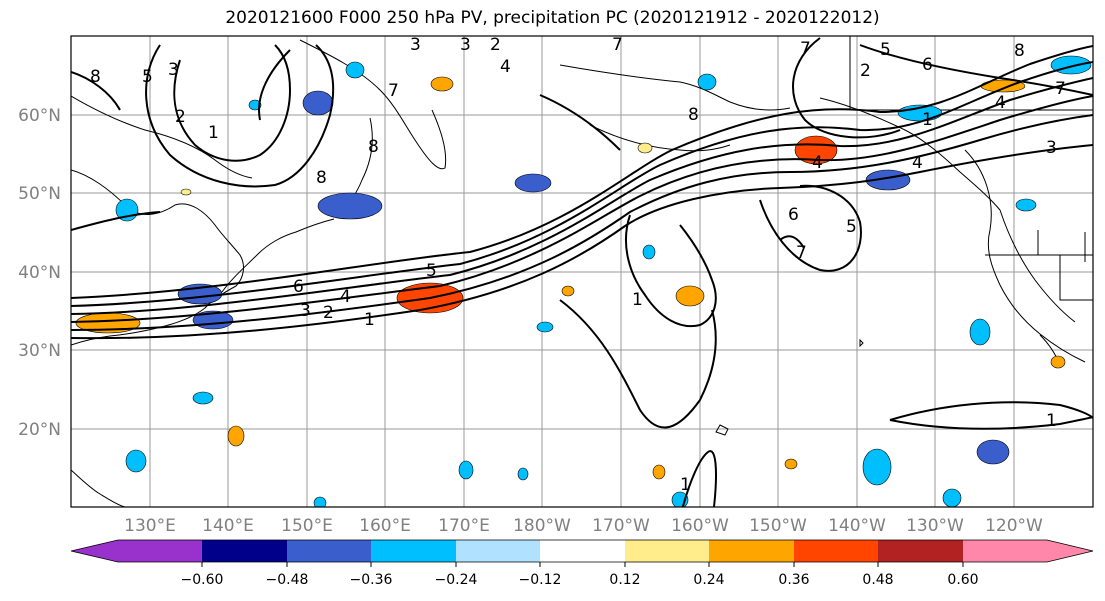  I want to click on pv-label-6: 6, so click(298, 287).